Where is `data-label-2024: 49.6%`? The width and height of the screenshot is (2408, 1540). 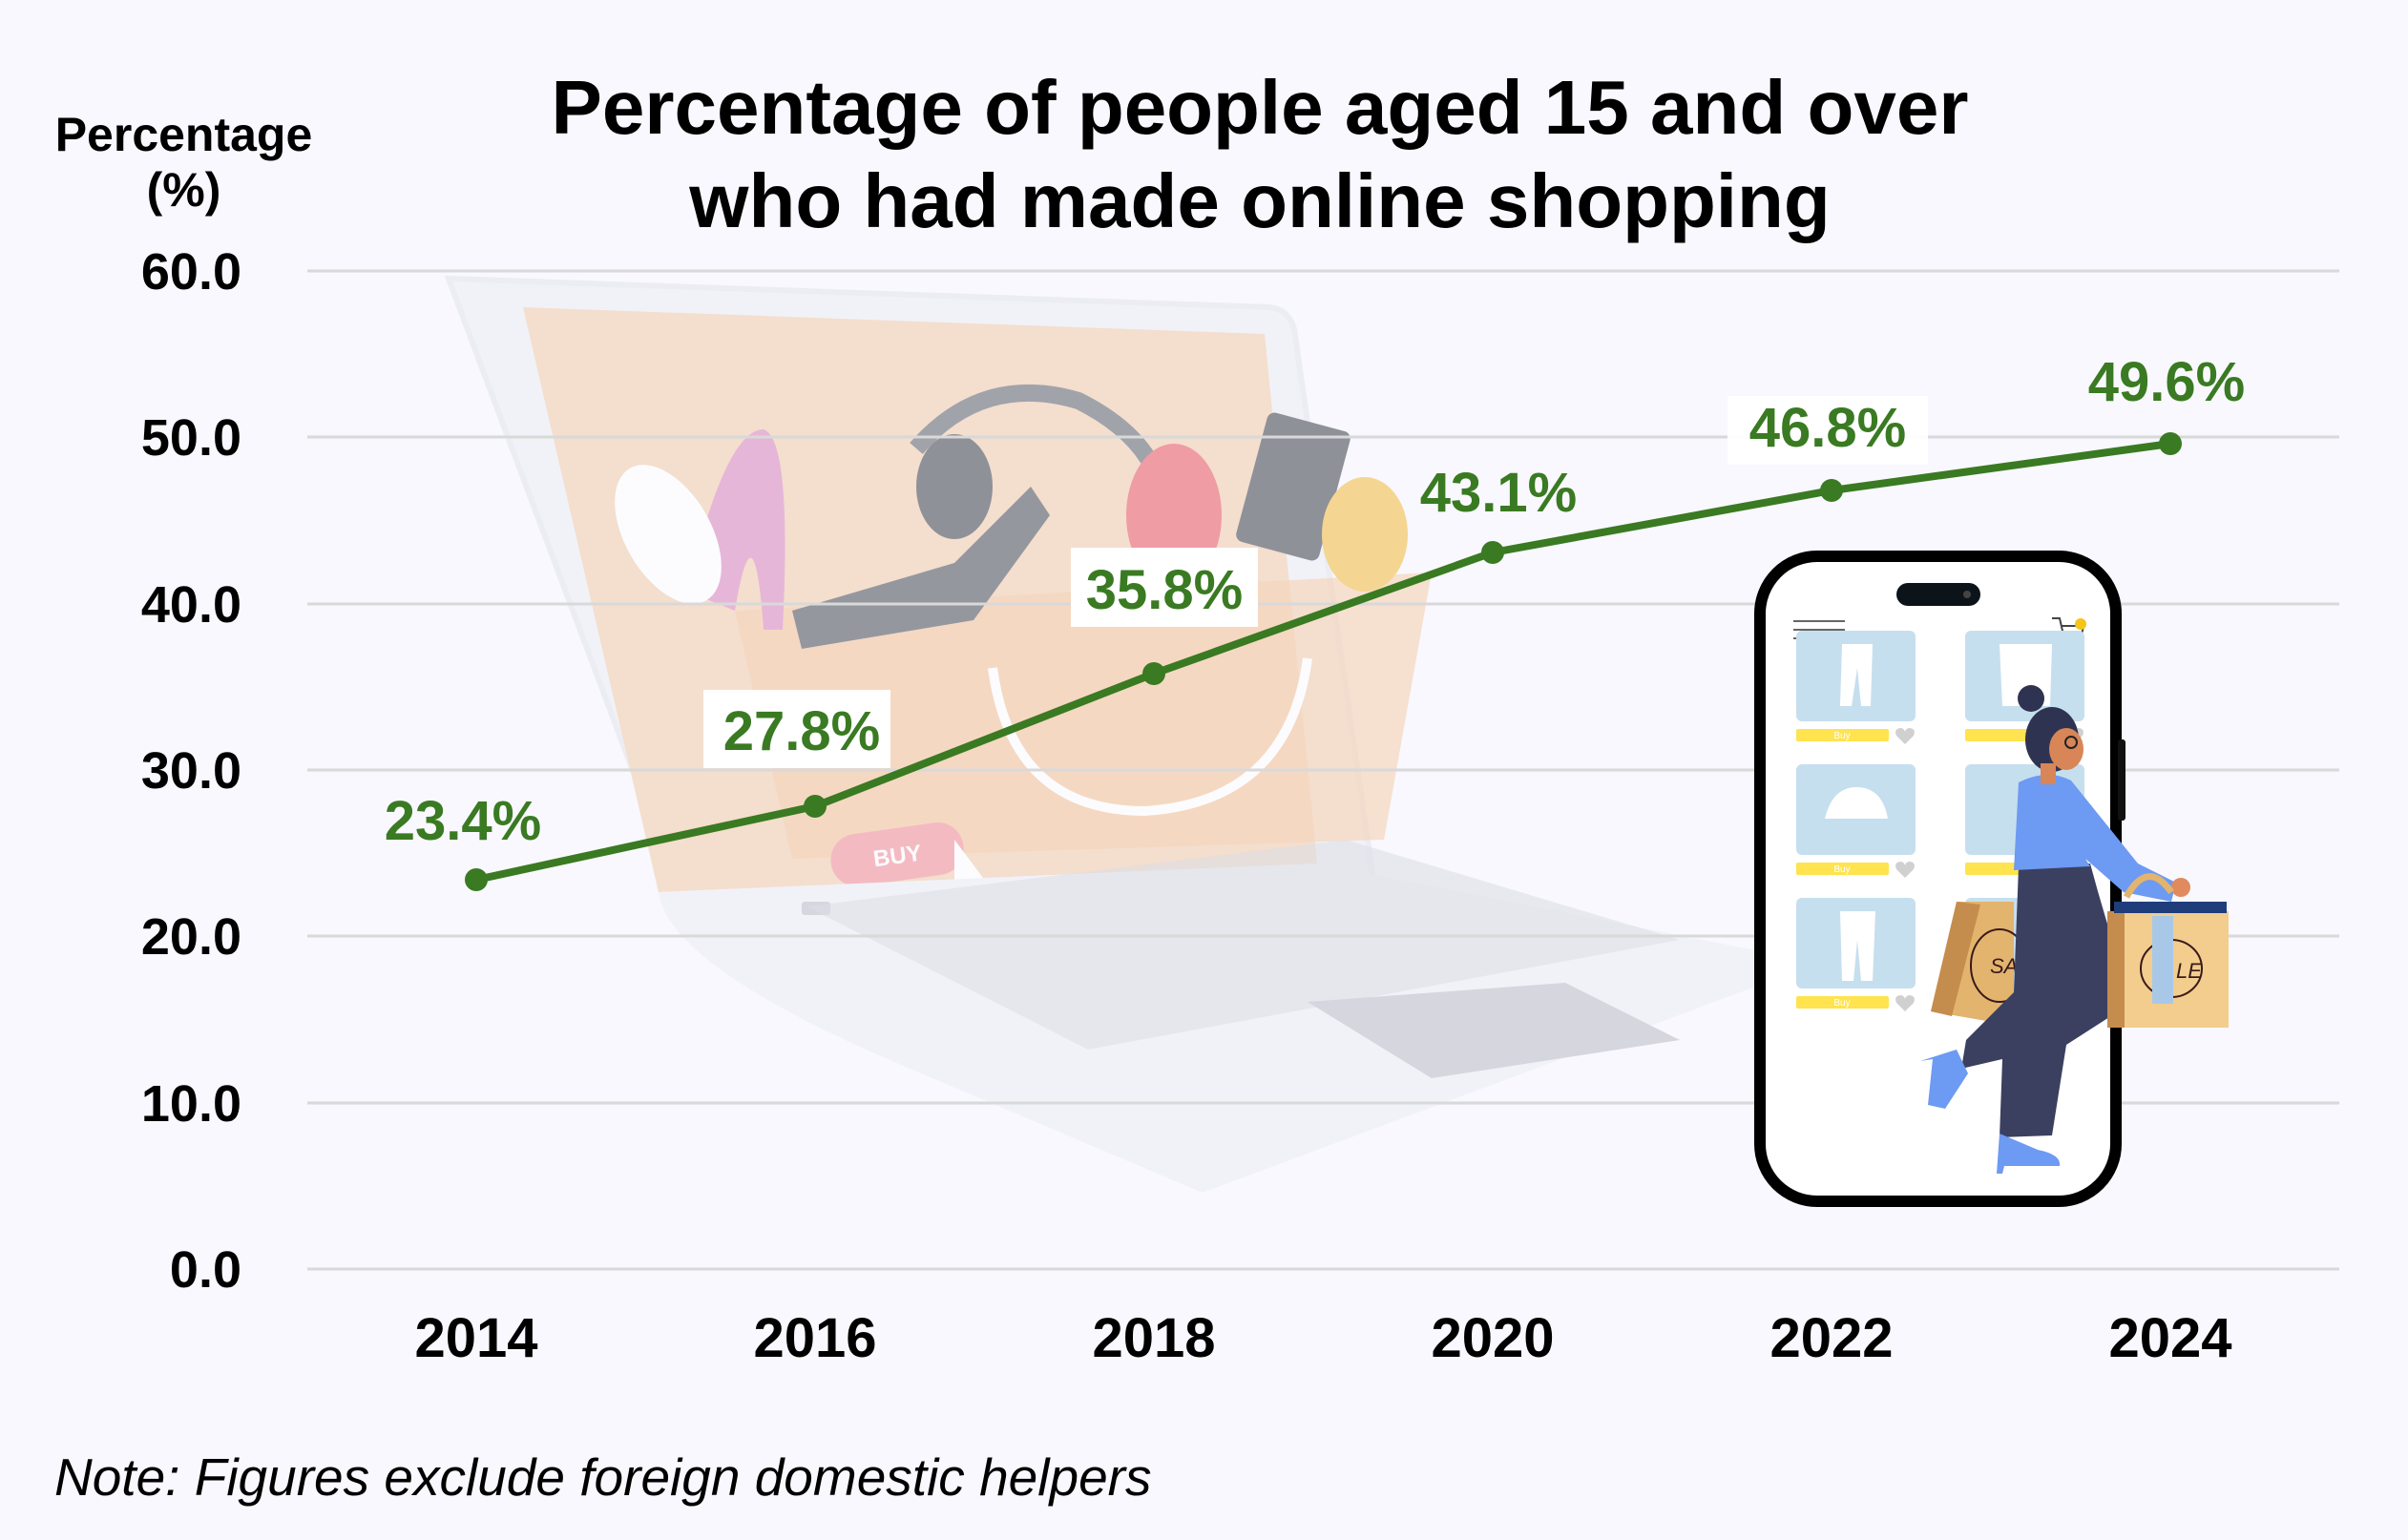
data-label-2024: 49.6% is located at coordinates (2166, 382).